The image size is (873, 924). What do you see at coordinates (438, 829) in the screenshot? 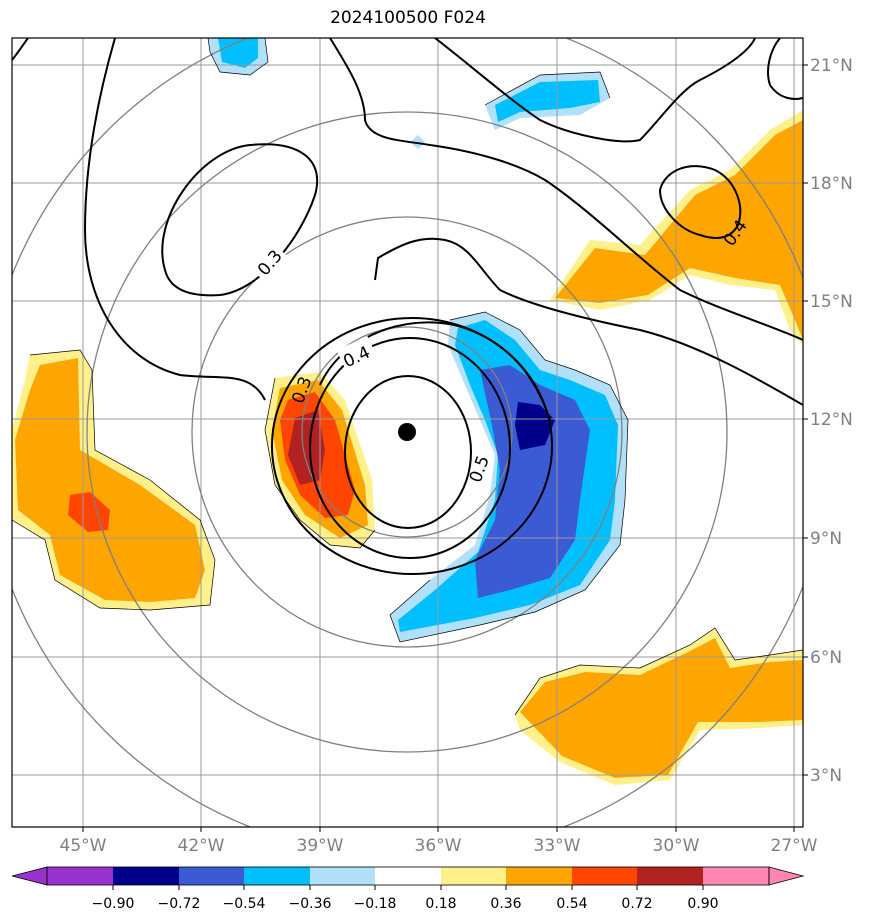
I see `lon-ticks` at bounding box center [438, 829].